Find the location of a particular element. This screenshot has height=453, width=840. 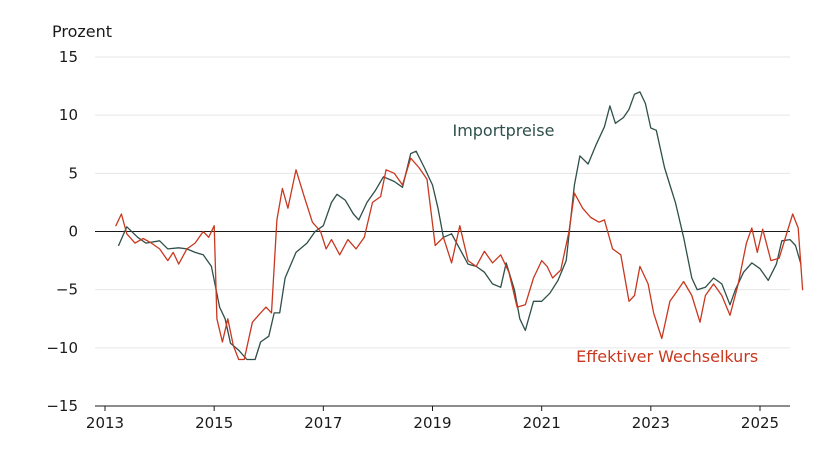

x-tick-label: 2015 is located at coordinates (214, 423).